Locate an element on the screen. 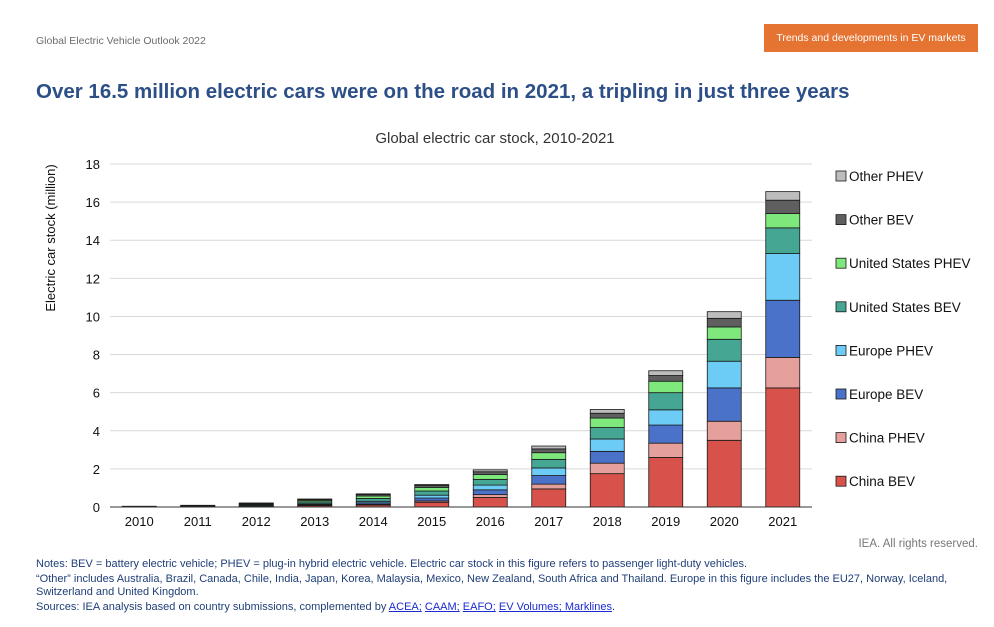  bar-segment-europe-bev-2021 is located at coordinates (783, 328).